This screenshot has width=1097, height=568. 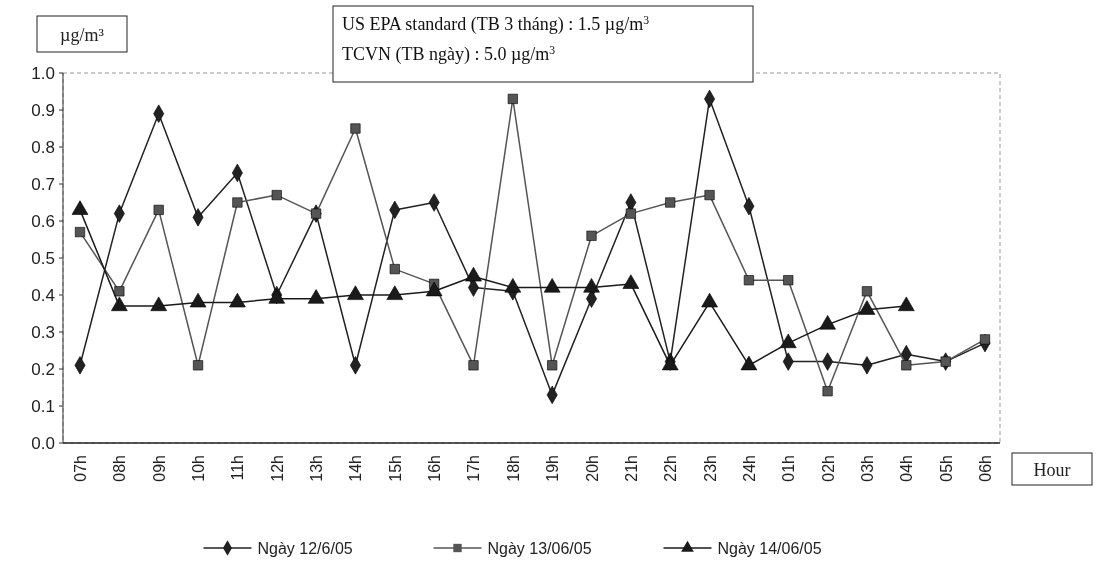 What do you see at coordinates (80, 468) in the screenshot?
I see `x-tick-label: 07h` at bounding box center [80, 468].